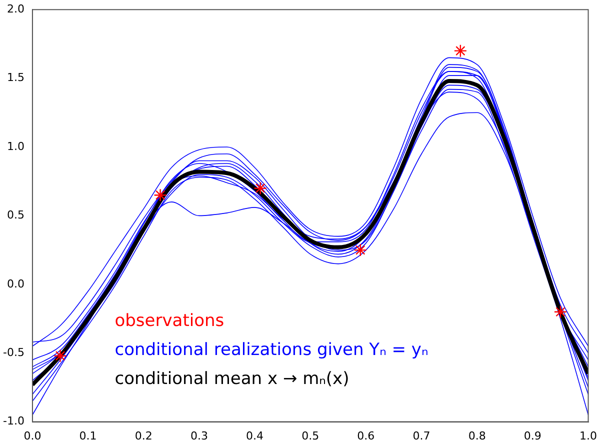 The image size is (600, 446). I want to click on y-tick-label: 1.5, so click(15, 77).